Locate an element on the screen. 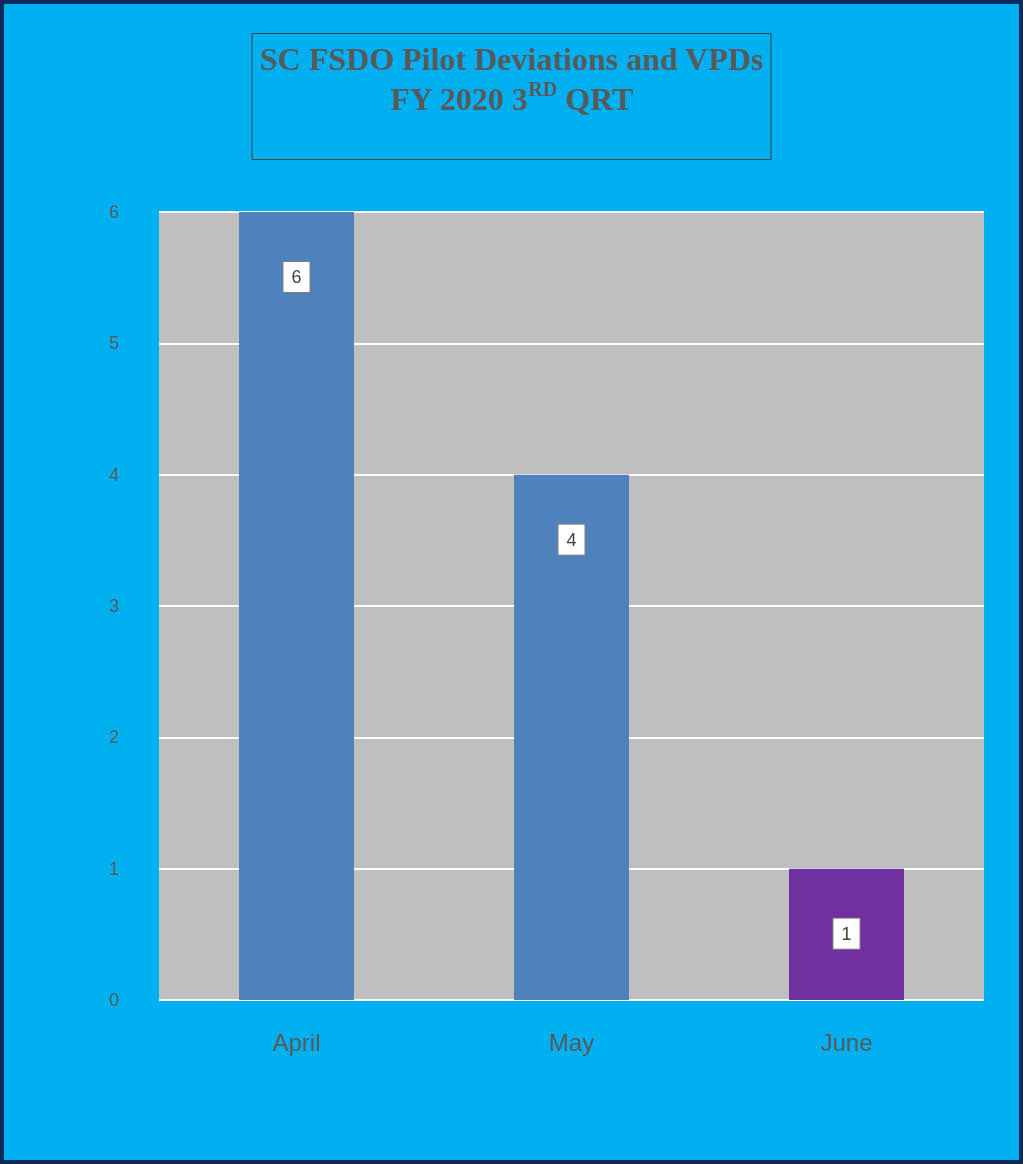 The height and width of the screenshot is (1164, 1023). data-label: 6 is located at coordinates (296, 277).